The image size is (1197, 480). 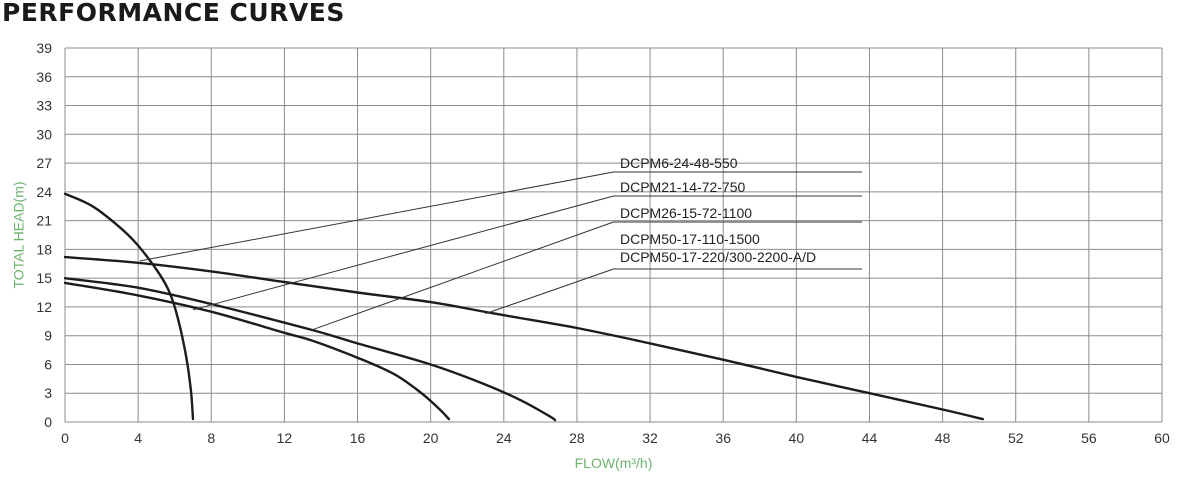 I want to click on page-title: PERFORMANCE CURVES, so click(x=173, y=13).